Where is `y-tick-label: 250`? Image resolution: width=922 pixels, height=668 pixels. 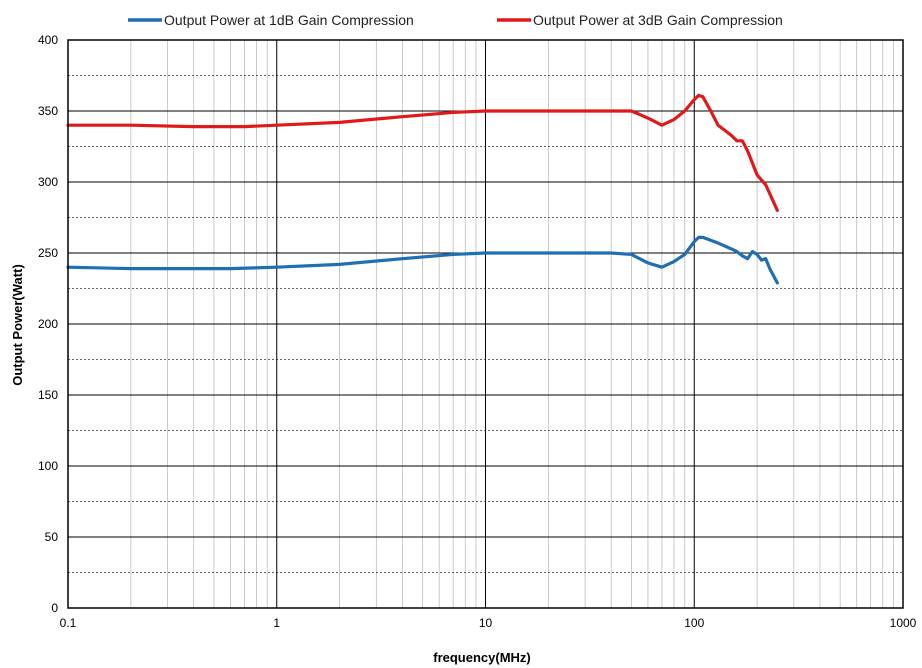
y-tick-label: 250 is located at coordinates (48, 253).